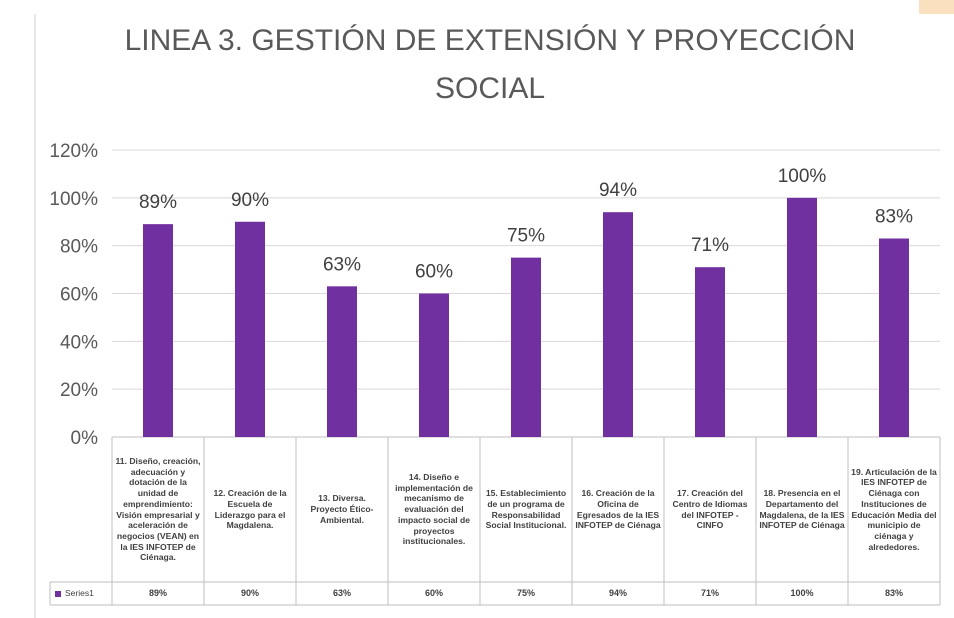 This screenshot has height=618, width=954. What do you see at coordinates (157, 592) in the screenshot?
I see `table-value: 89%` at bounding box center [157, 592].